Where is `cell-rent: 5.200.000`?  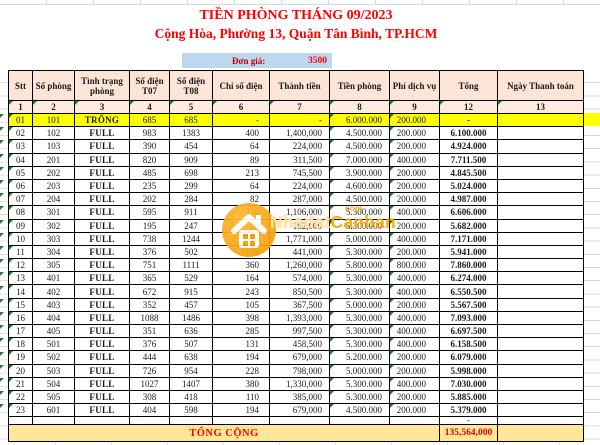
cell-rent: 5.200.000 is located at coordinates (360, 358).